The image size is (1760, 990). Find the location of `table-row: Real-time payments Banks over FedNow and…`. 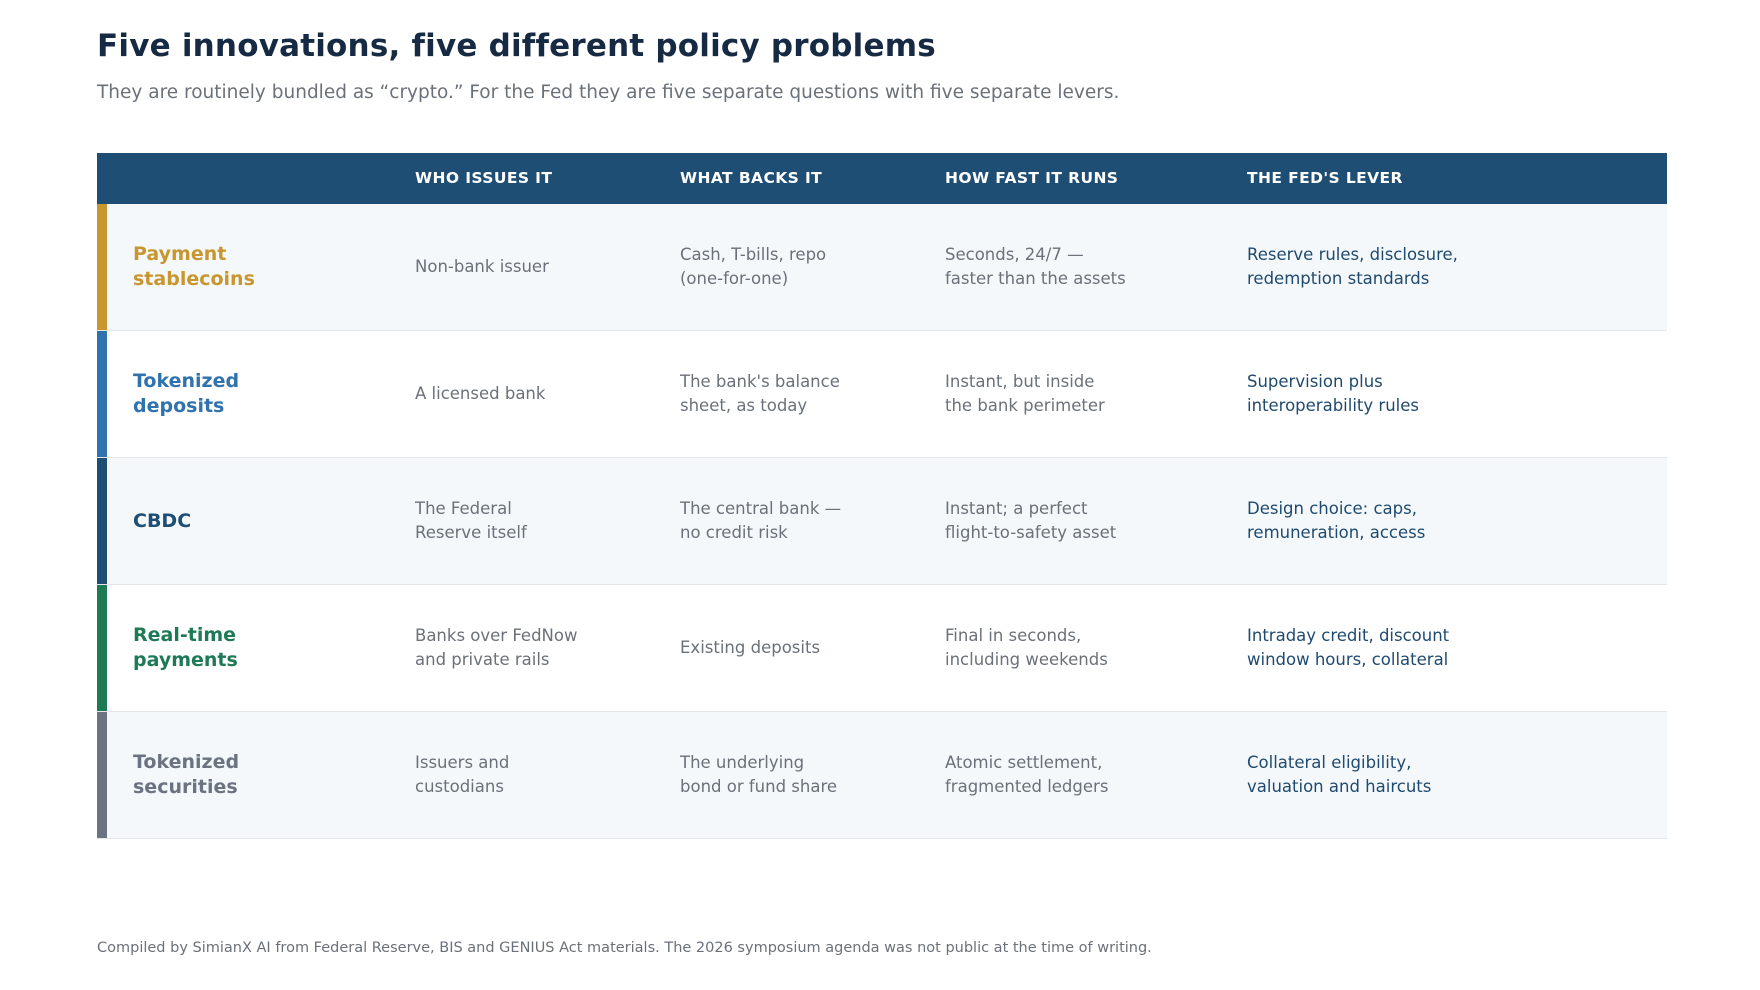

table-row: Real-time payments Banks over FedNow and… is located at coordinates (882, 648).